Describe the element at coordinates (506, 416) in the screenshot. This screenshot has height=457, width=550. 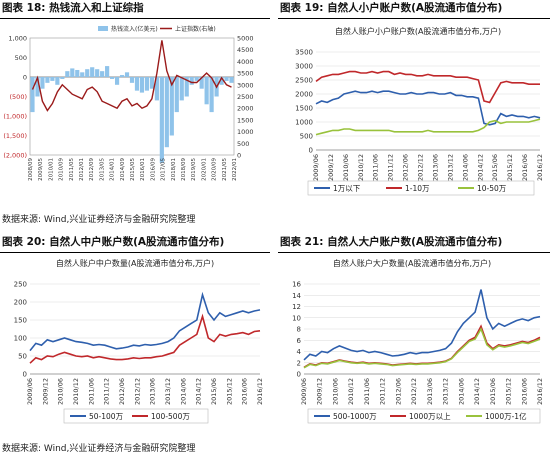
I see `legend-label: 1000万-1亿` at that location.